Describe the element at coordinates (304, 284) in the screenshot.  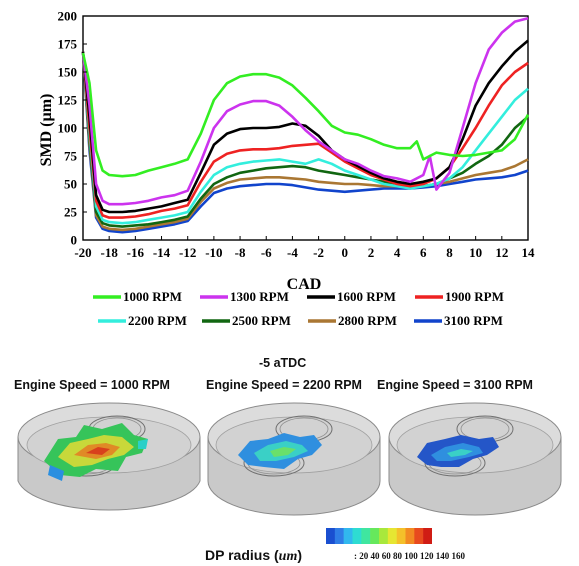
I see `x-axis-title: CAD` at that location.